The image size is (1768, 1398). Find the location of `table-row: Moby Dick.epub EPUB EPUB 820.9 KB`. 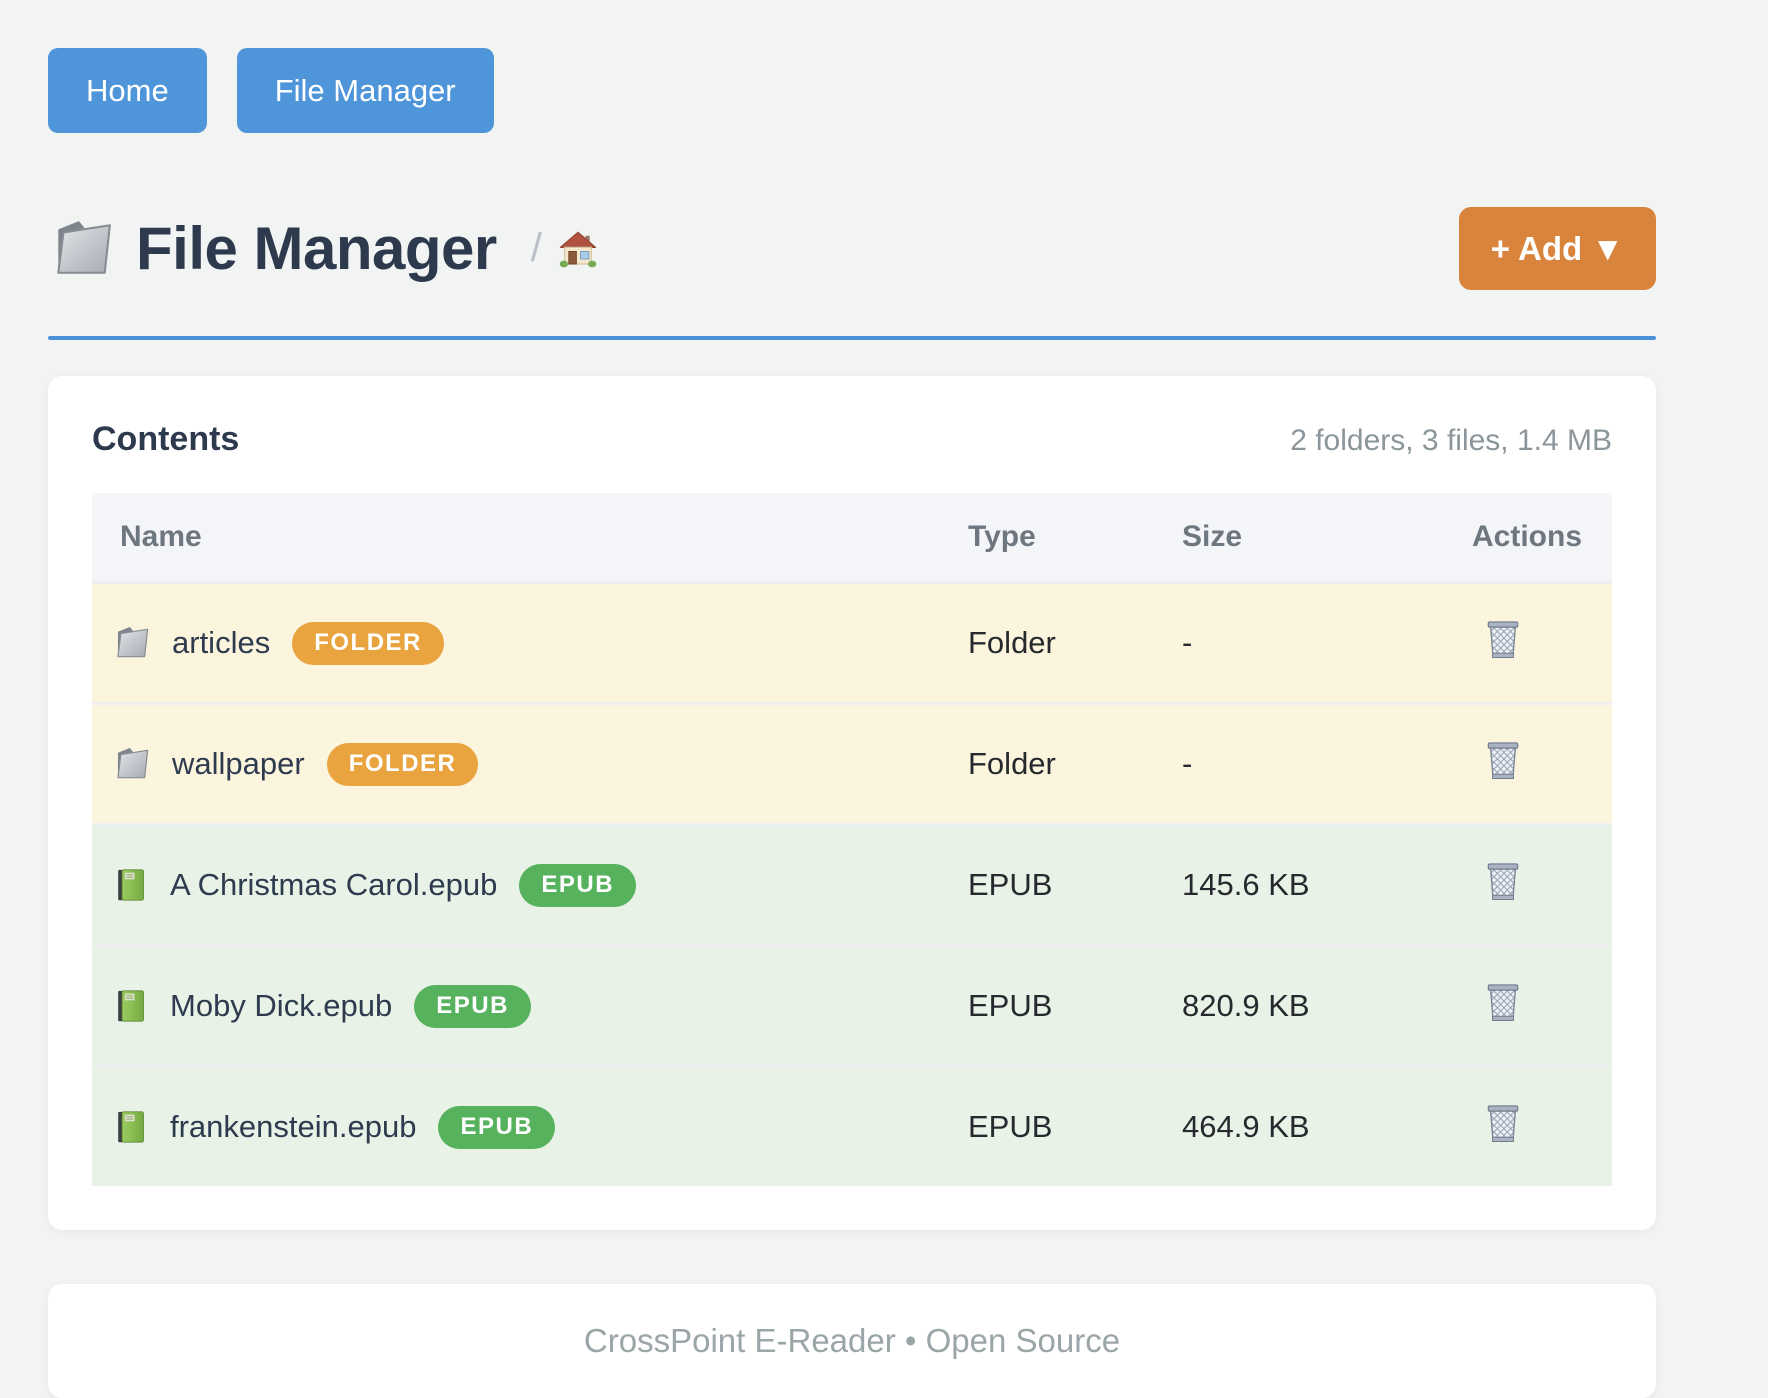

table-row: Moby Dick.epub EPUB EPUB 820.9 KB is located at coordinates (852, 1006).